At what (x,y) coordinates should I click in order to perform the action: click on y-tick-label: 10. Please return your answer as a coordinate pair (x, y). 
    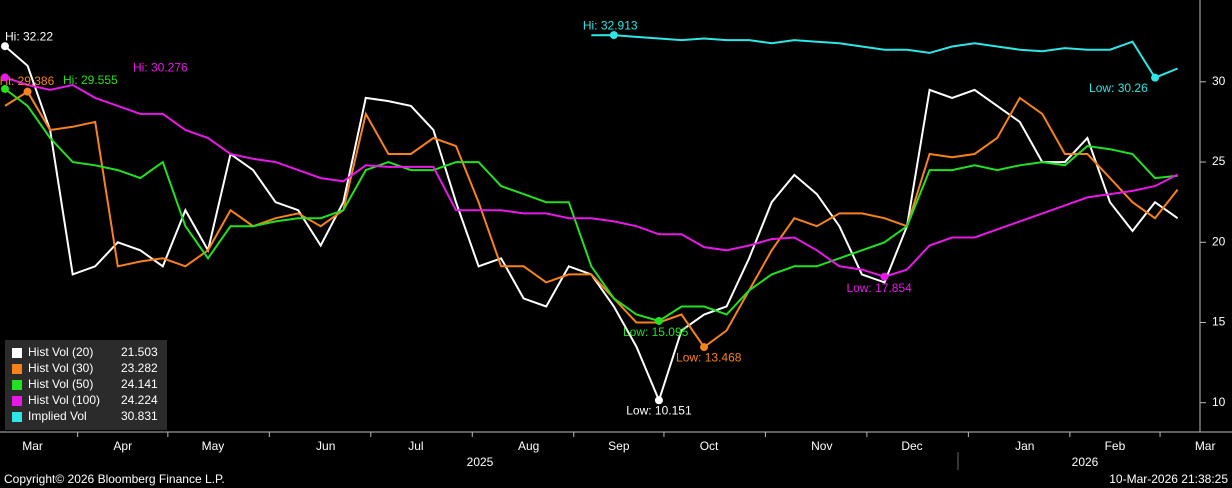
    Looking at the image, I should click on (1219, 402).